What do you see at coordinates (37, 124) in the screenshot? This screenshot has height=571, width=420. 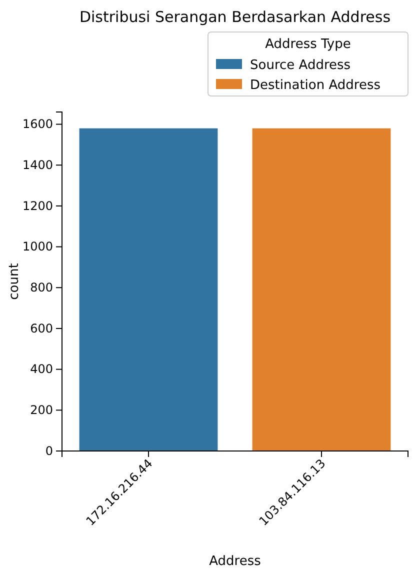 I see `y-tick-label: 1600` at bounding box center [37, 124].